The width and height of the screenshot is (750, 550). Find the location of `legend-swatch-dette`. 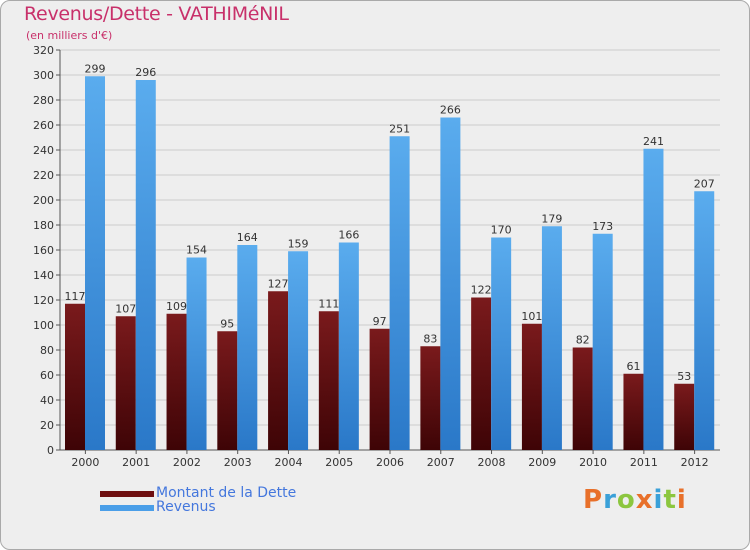

legend-swatch-dette is located at coordinates (127, 494).